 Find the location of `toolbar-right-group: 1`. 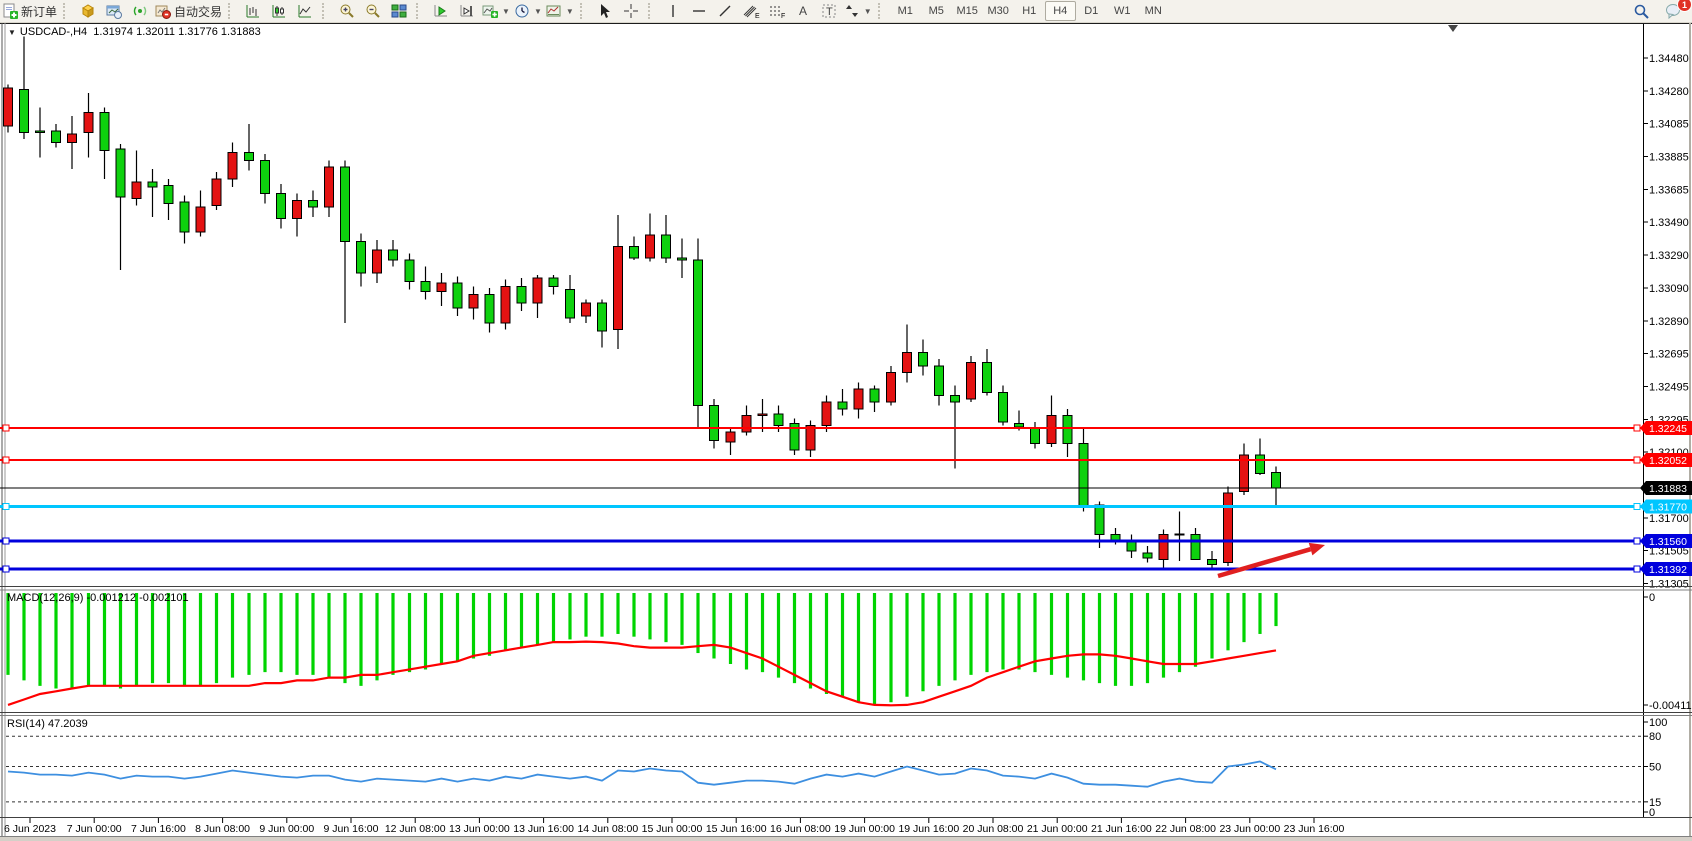

toolbar-right-group: 1 is located at coordinates (1660, 10).